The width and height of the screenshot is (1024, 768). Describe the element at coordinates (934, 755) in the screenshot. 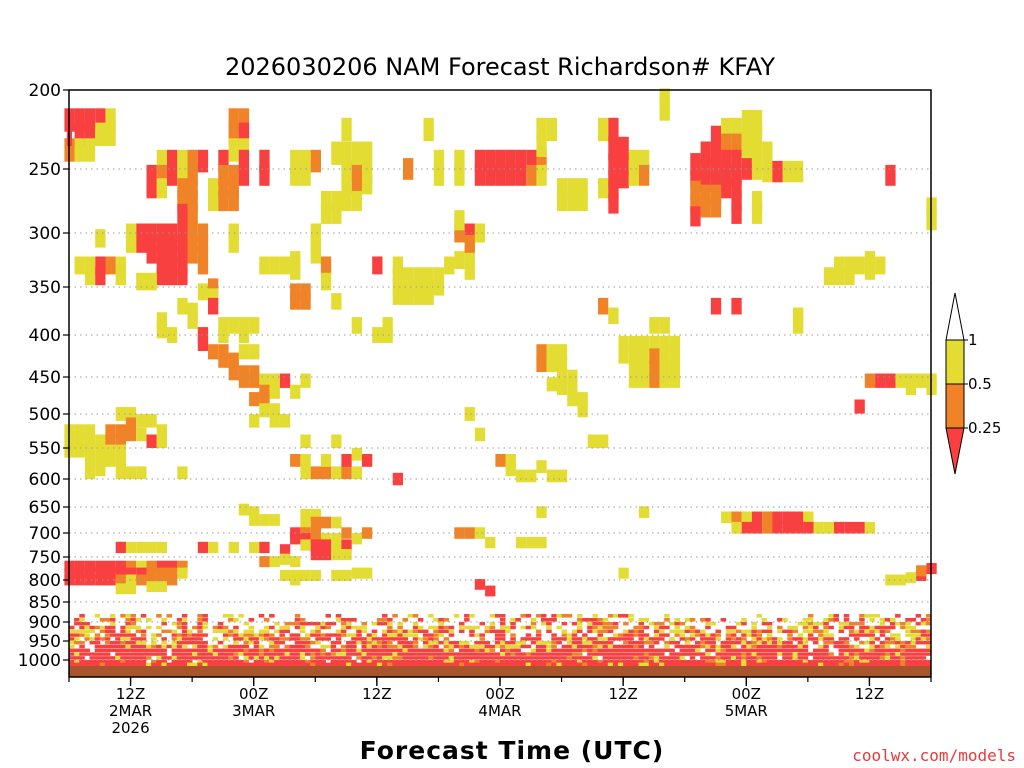

I see `credit-text: coolwx.com/models` at that location.